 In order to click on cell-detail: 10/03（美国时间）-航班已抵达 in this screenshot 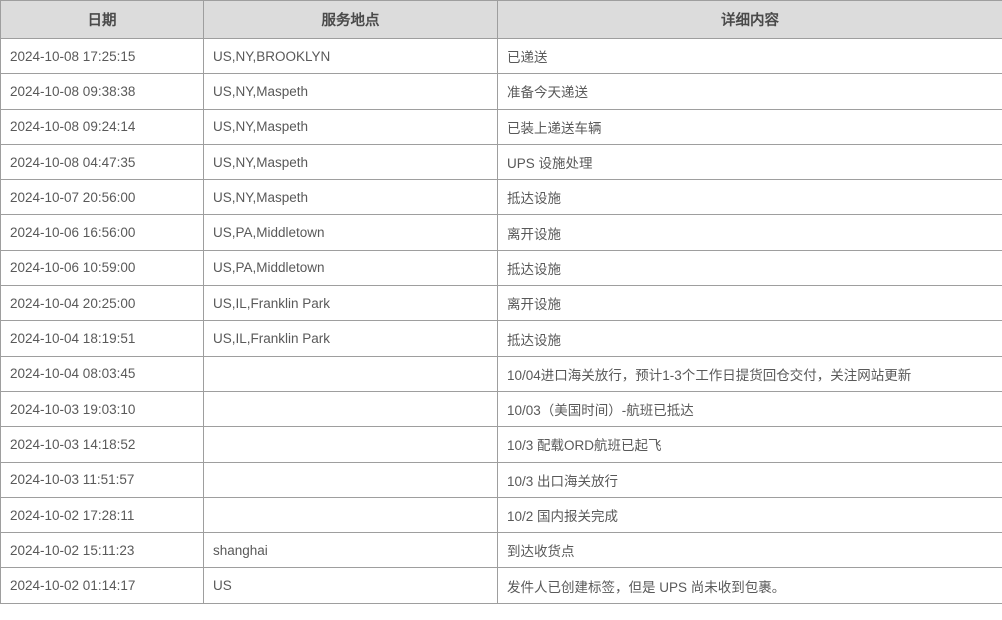, I will do `click(749, 409)`.